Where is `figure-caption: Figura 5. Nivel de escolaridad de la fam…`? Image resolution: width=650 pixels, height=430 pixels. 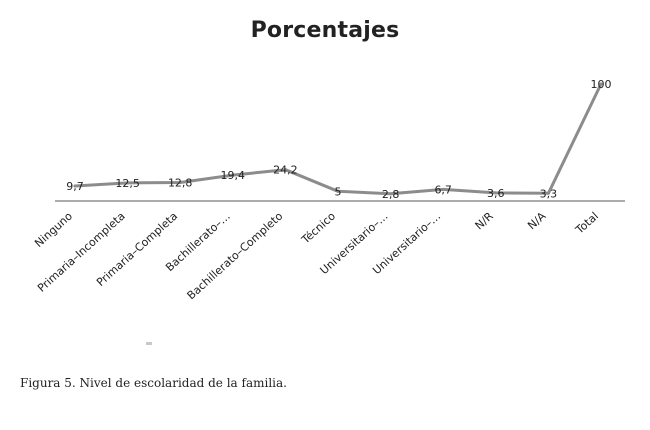 figure-caption: Figura 5. Nivel de escolaridad de la fam… is located at coordinates (153, 383).